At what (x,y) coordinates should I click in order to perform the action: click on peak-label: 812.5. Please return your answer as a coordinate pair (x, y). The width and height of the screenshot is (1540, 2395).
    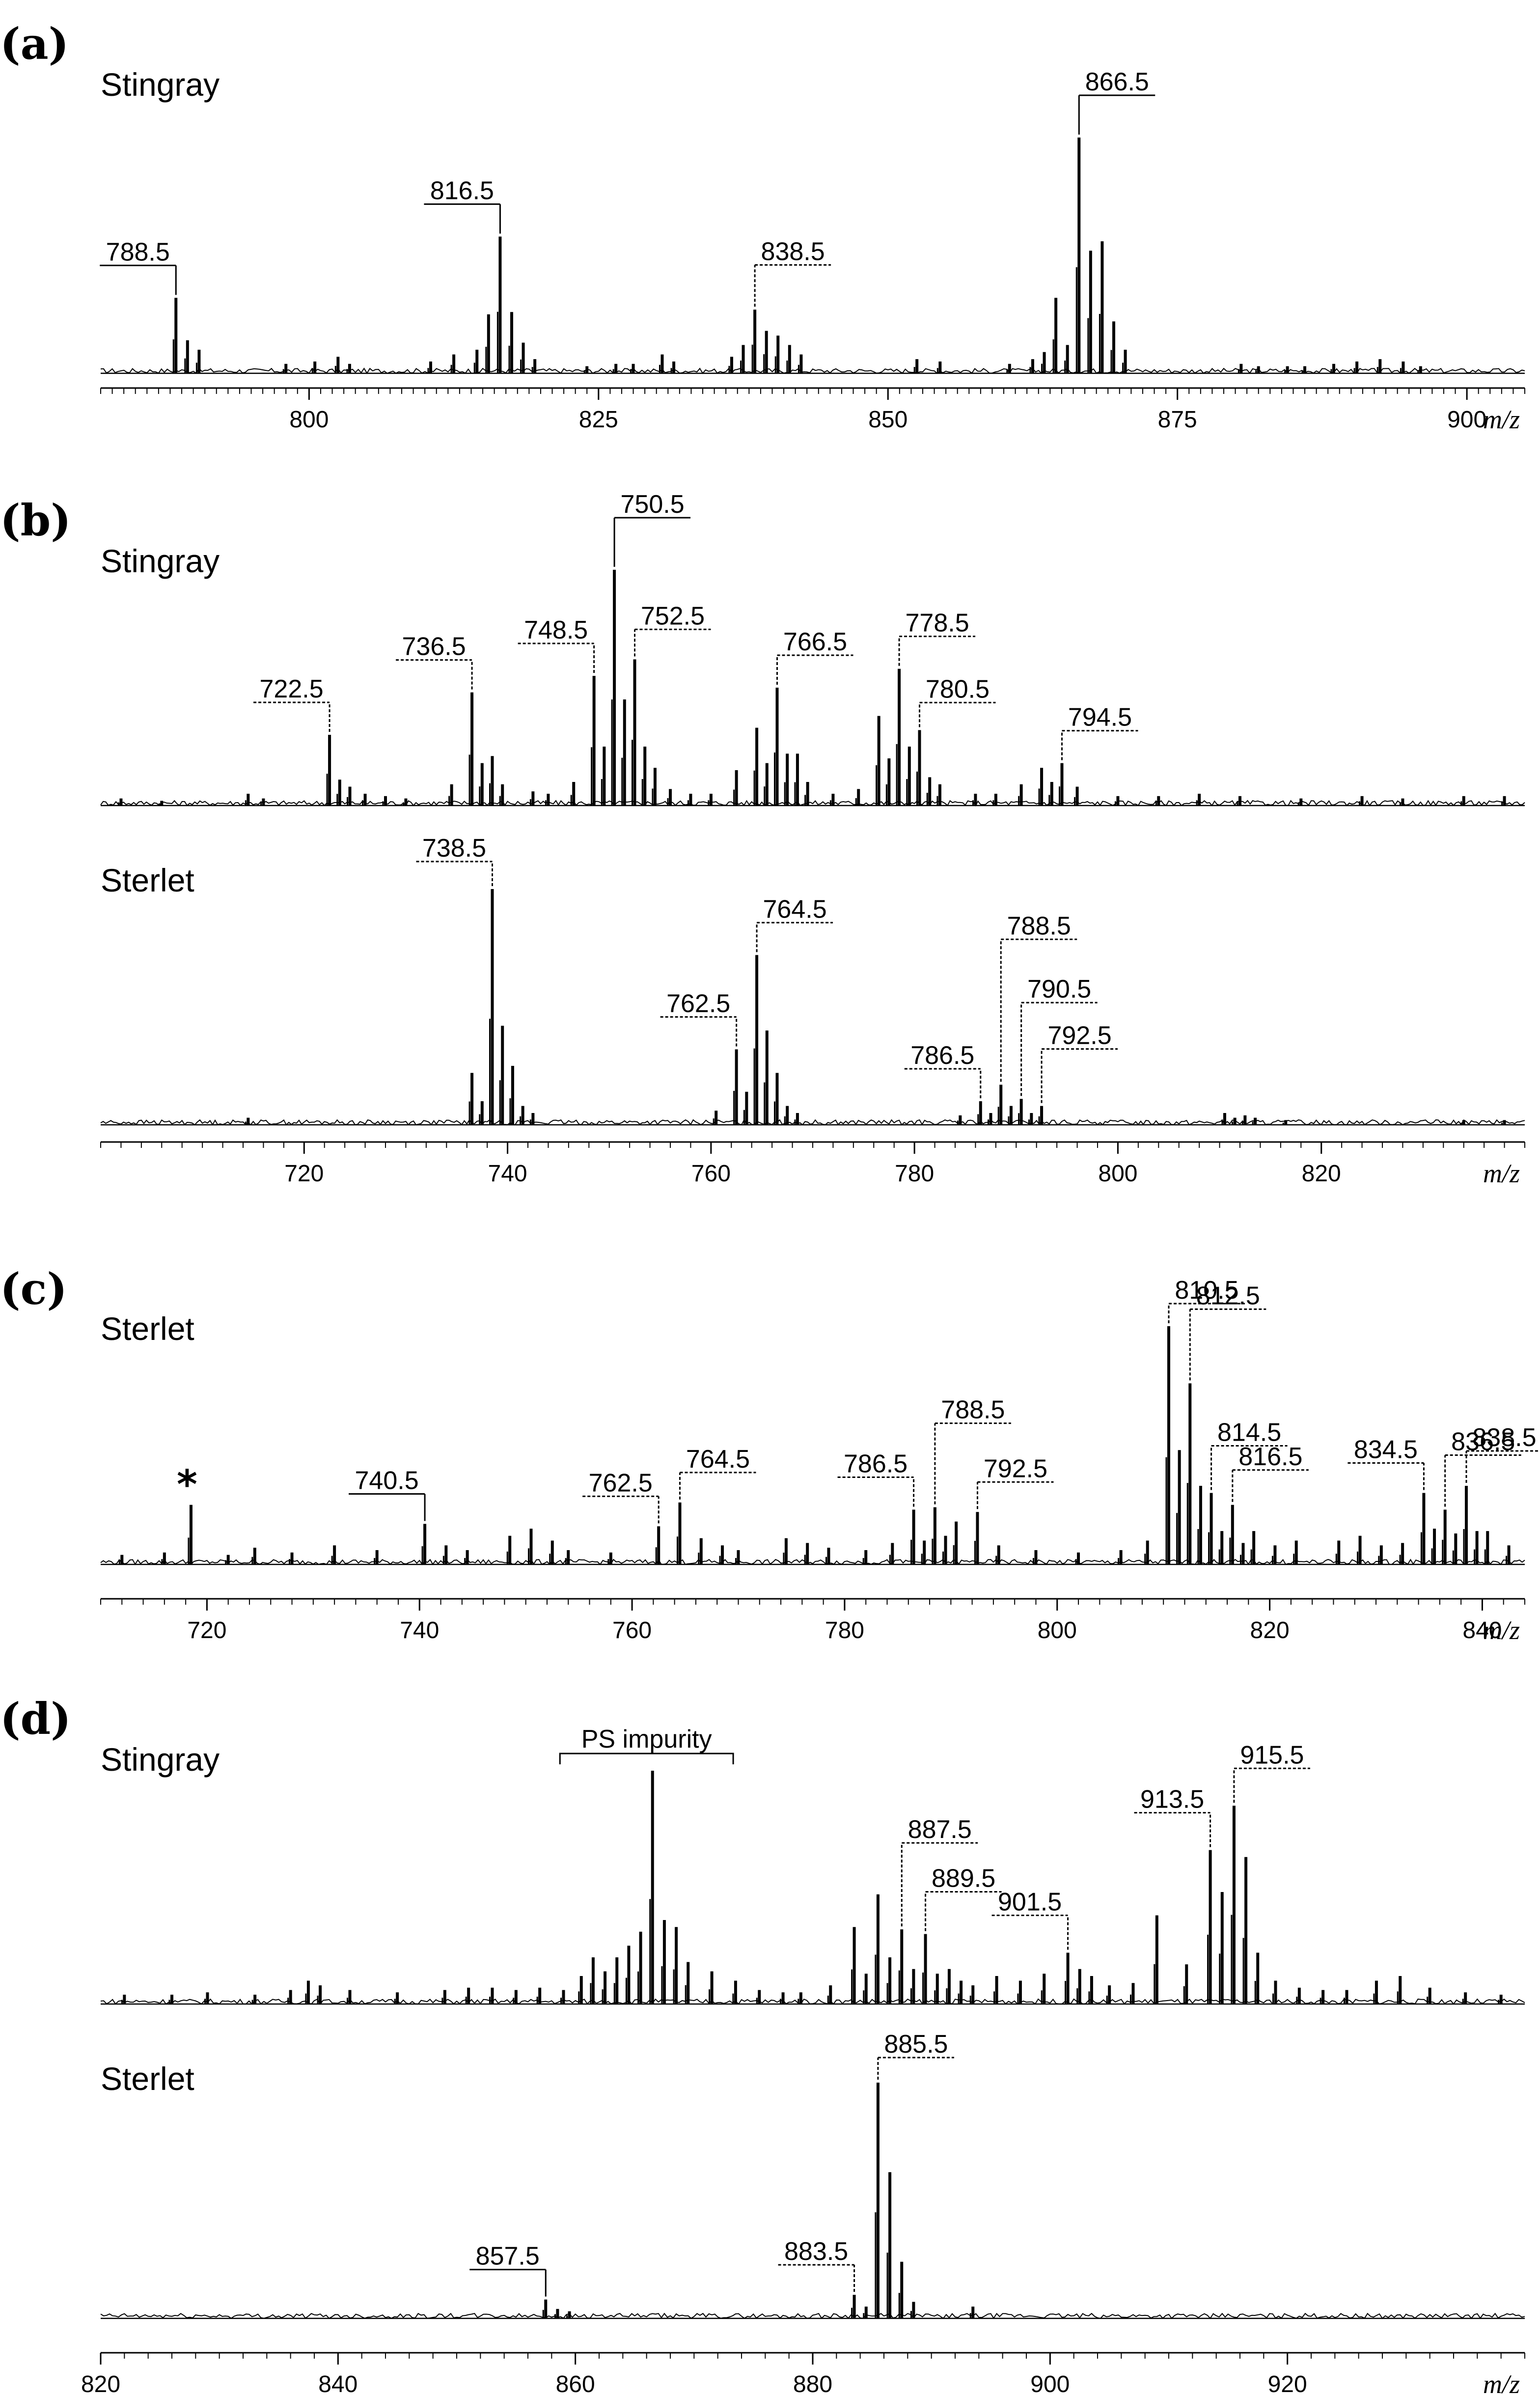
    Looking at the image, I should click on (1228, 1296).